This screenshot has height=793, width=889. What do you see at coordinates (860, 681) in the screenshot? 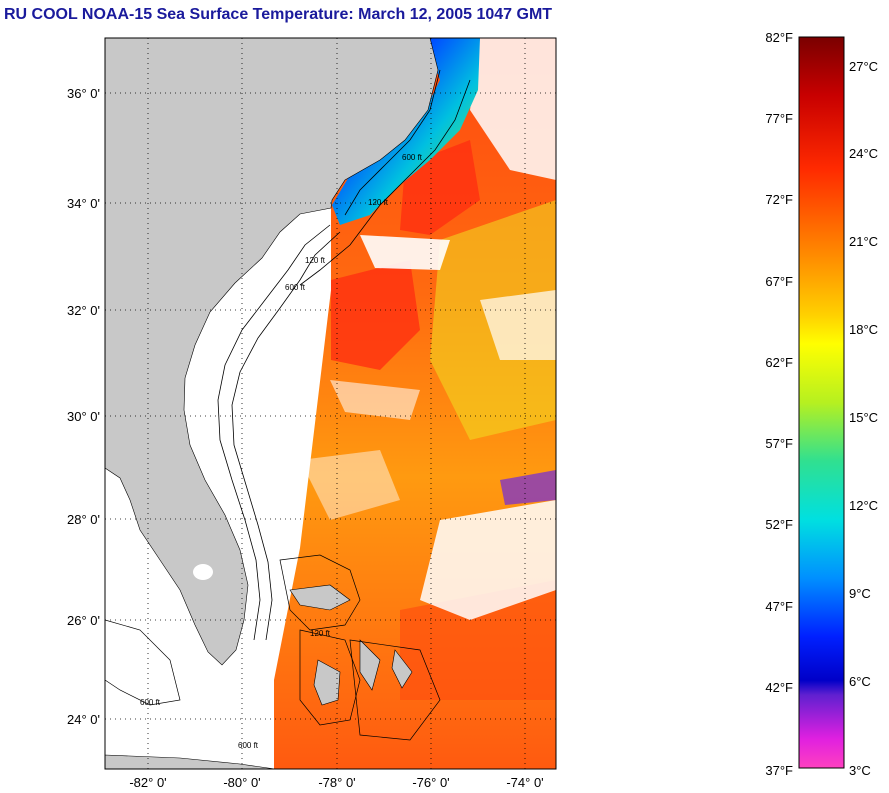
I see `c-tick-label: 6°C` at bounding box center [860, 681].